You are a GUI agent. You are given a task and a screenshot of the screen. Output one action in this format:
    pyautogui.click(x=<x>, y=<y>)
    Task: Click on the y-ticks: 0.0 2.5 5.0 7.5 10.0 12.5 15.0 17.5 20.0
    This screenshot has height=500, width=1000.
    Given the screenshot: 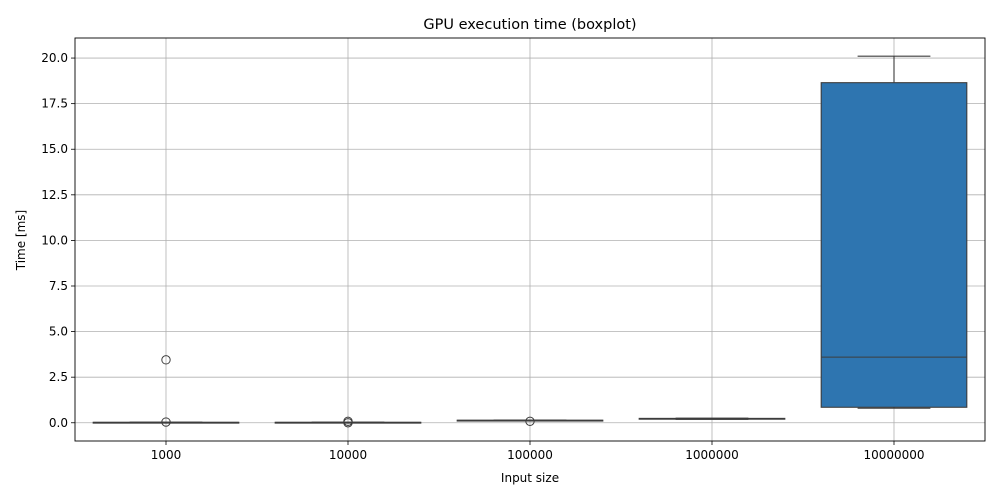 What is the action you would take?
    pyautogui.click(x=58, y=240)
    